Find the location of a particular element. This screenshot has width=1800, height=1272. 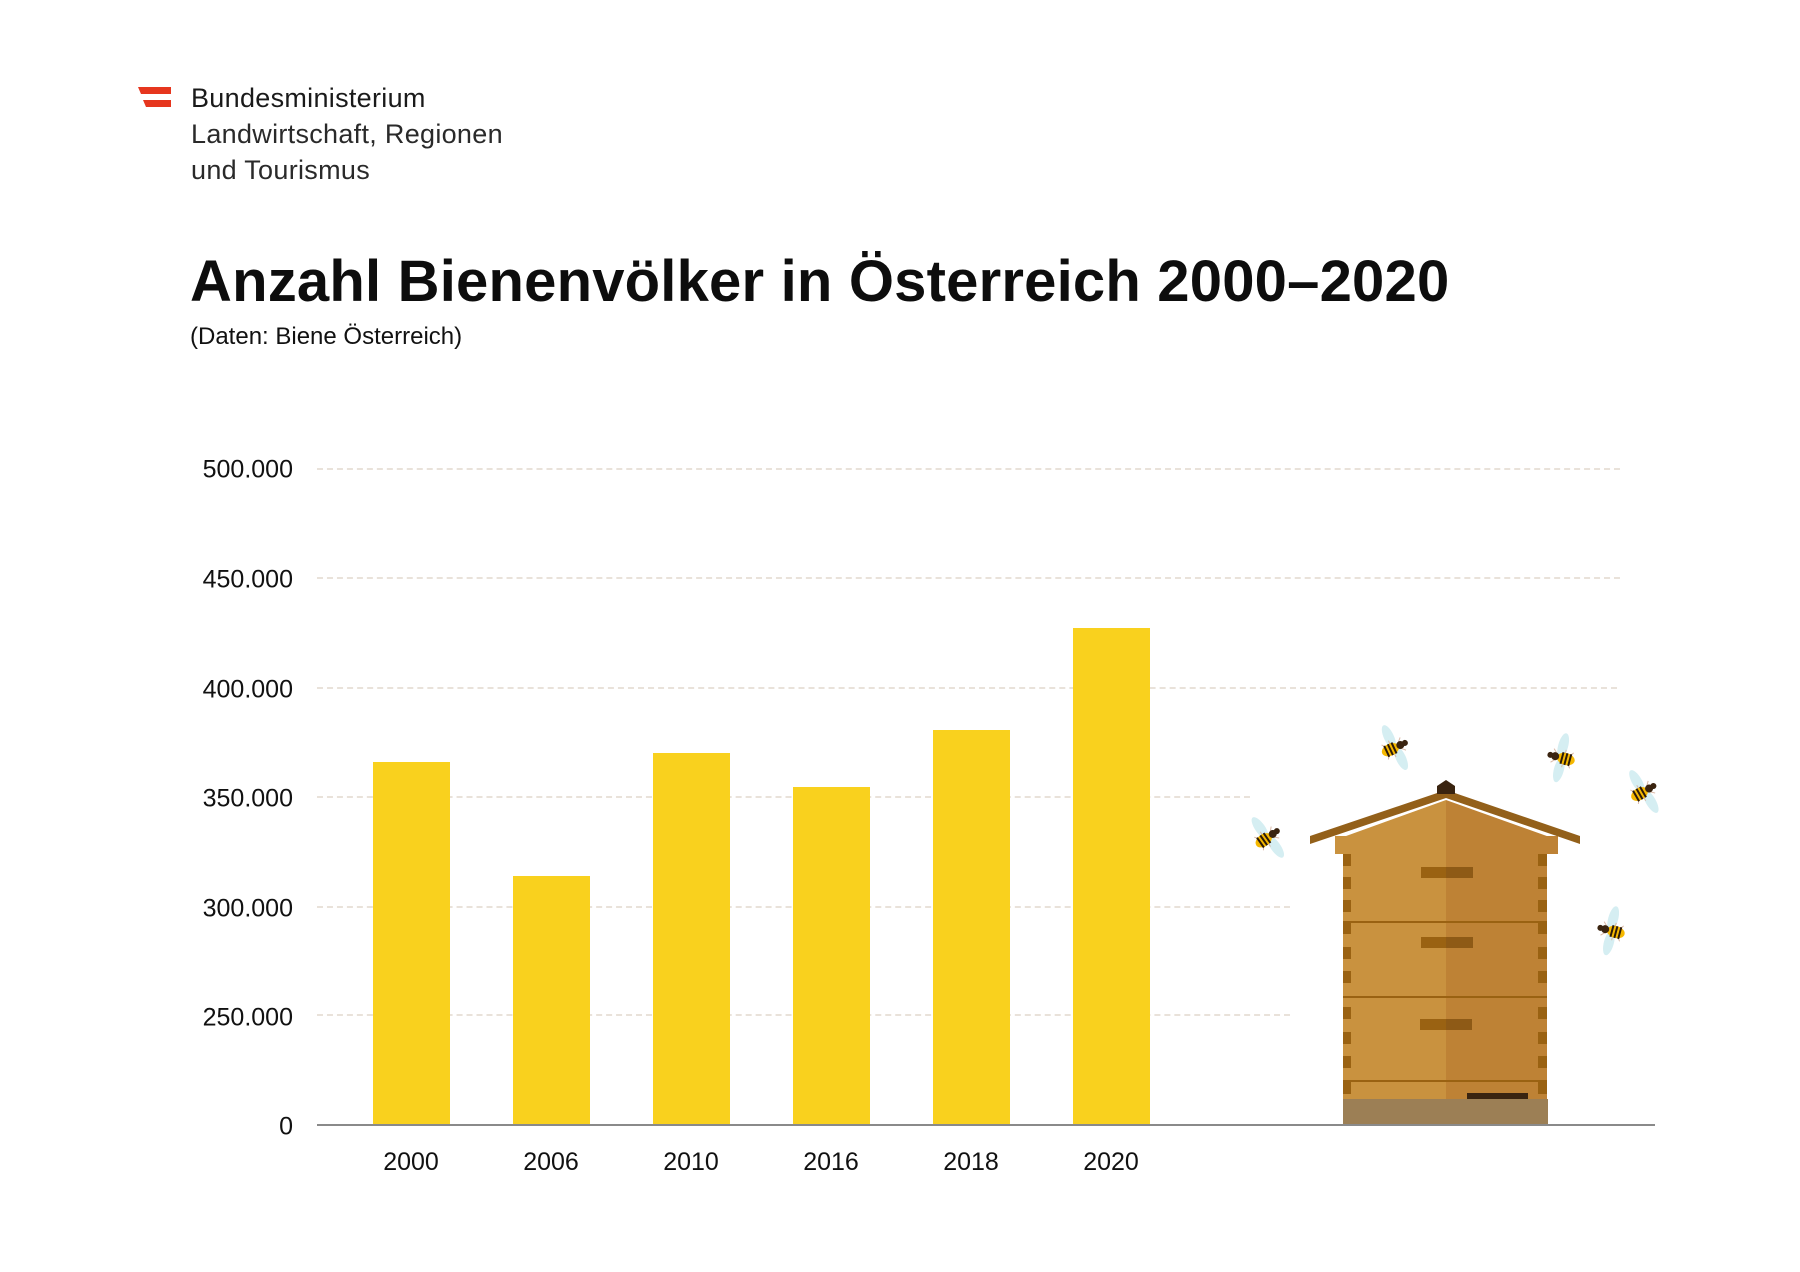

bar-2020 is located at coordinates (1111, 876).